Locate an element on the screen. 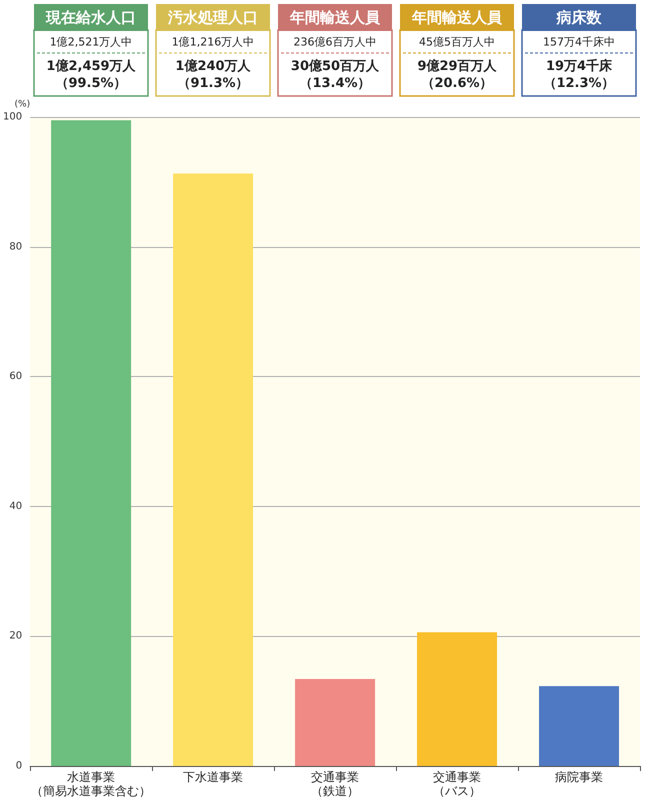  text: 236億6百万人中 is located at coordinates (335, 42).